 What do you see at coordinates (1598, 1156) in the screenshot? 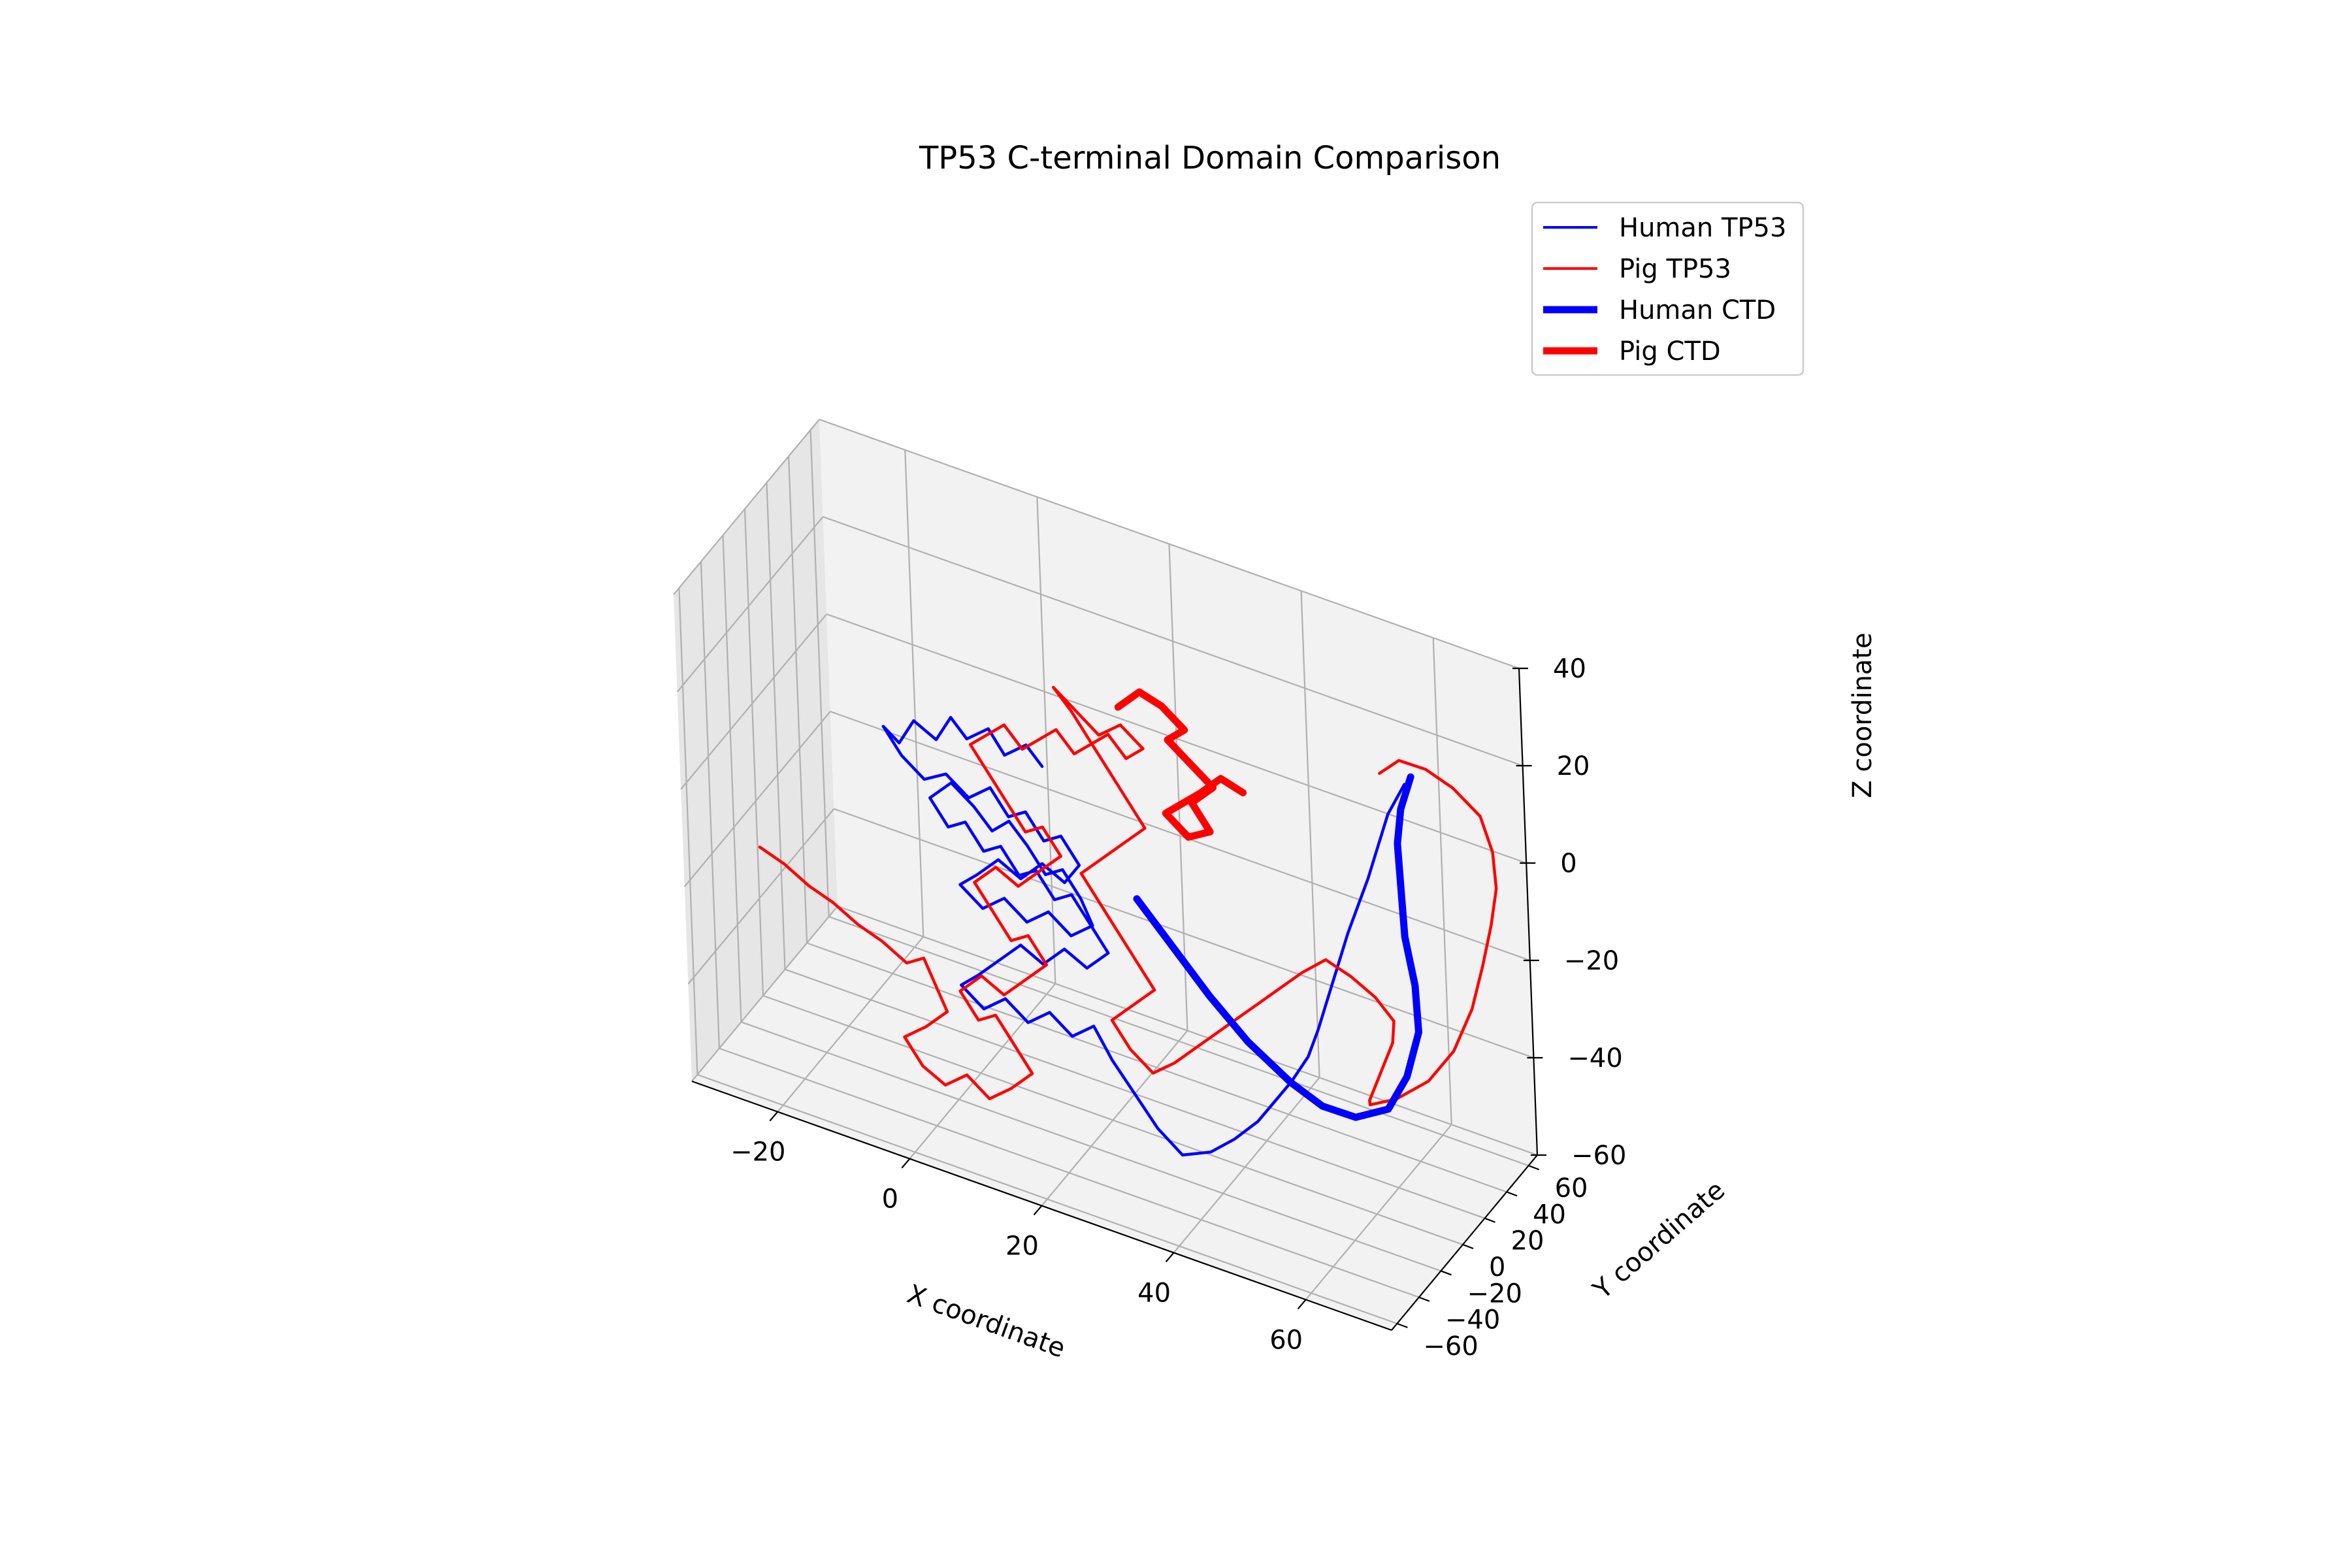
I see `z-tick-label: −60` at bounding box center [1598, 1156].